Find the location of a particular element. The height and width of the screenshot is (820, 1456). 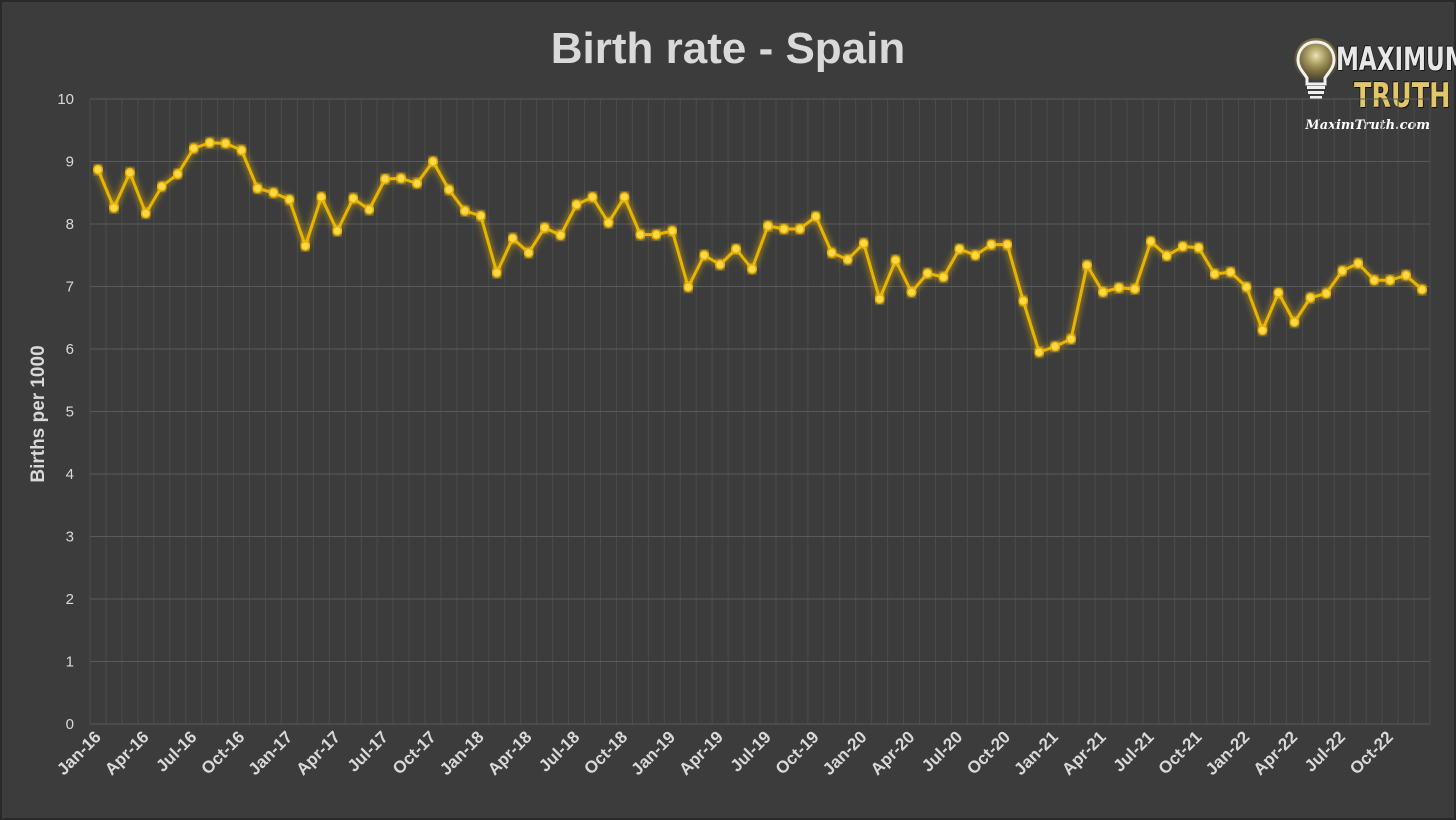

x-tick-label: Oct-21 is located at coordinates (1180, 752).